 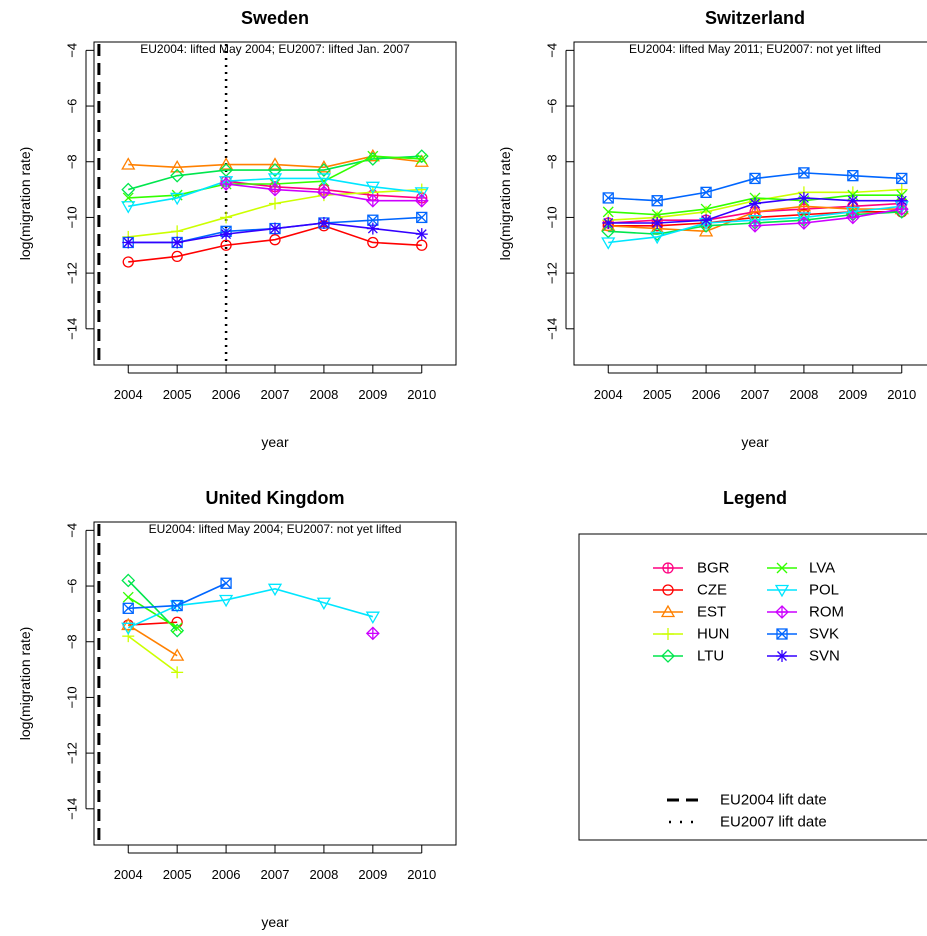 What do you see at coordinates (803, 590) in the screenshot?
I see `legend-item-pol: POL` at bounding box center [803, 590].